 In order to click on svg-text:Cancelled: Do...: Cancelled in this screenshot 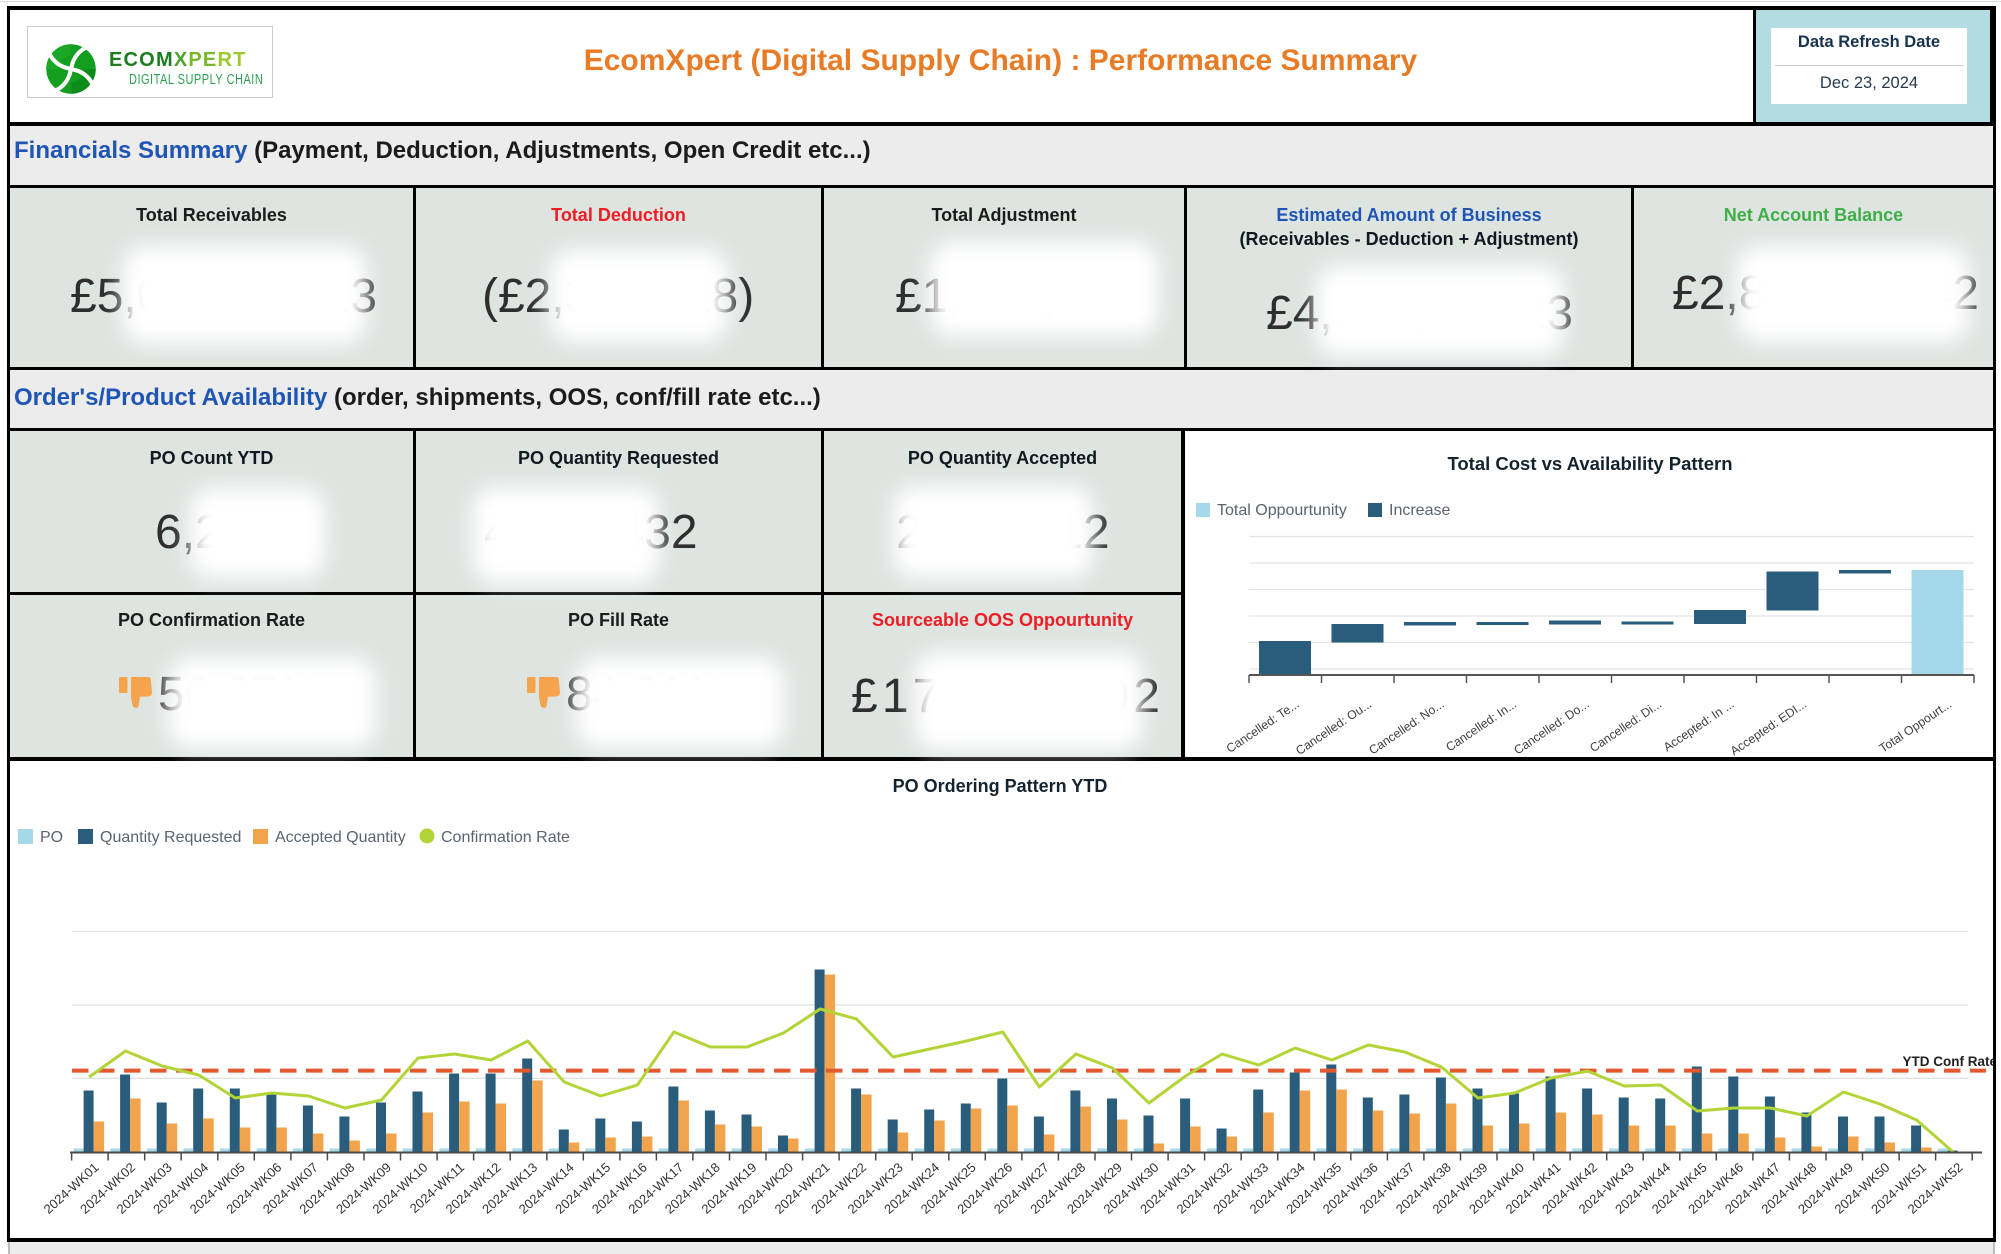, I will do `click(1551, 727)`.